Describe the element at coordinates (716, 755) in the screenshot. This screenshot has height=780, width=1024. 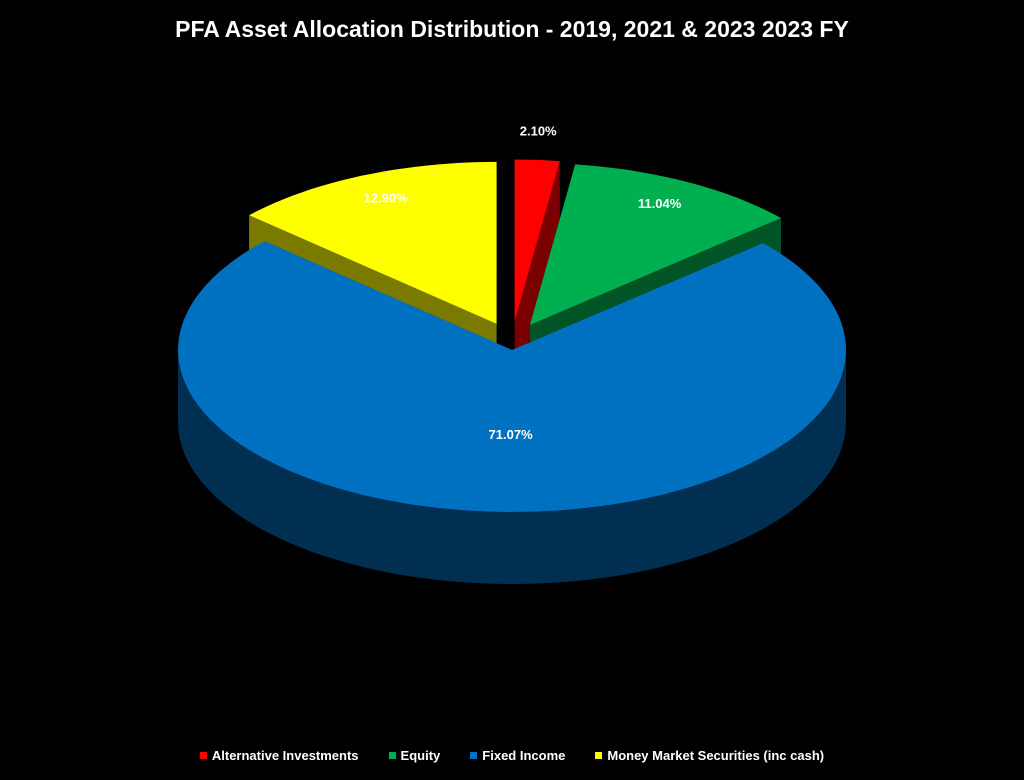
I see `legend-label: Money Market Securities (inc cash)` at that location.